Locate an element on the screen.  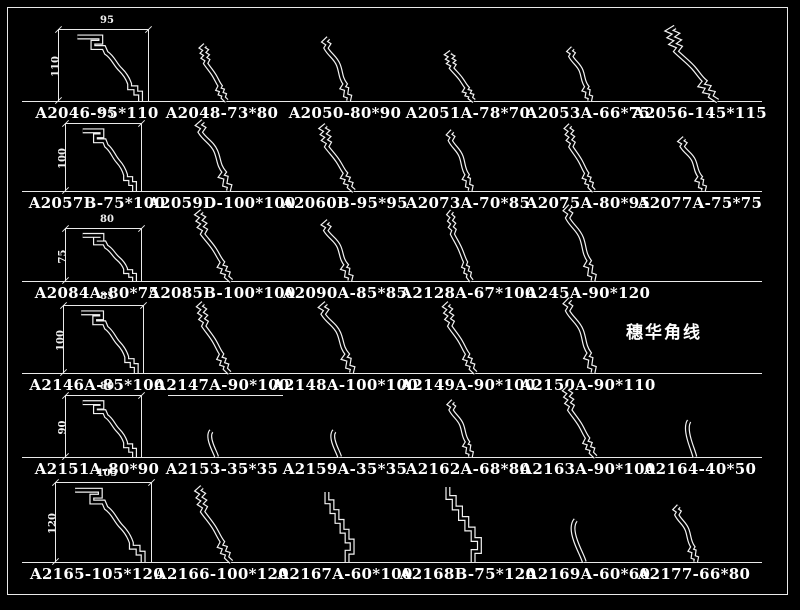
item-label: A2166-100*120 is located at coordinates (222, 574).